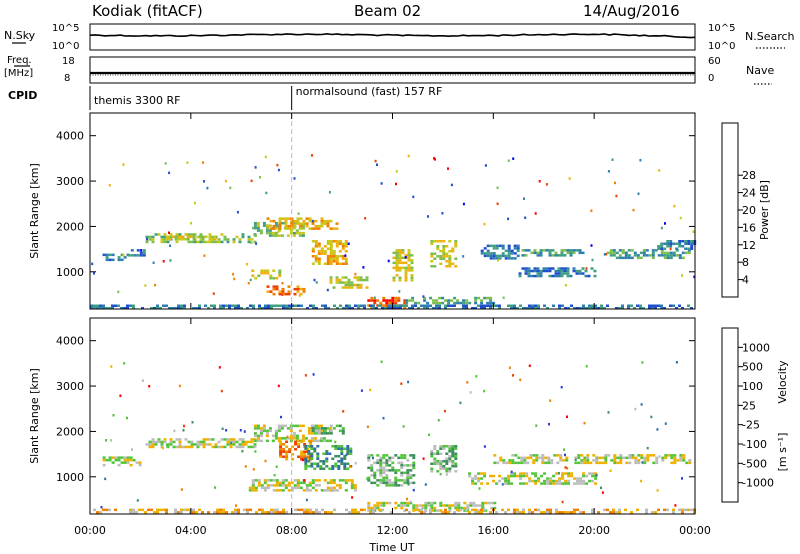  Describe the element at coordinates (392, 35) in the screenshot. I see `nsky-trace` at that location.